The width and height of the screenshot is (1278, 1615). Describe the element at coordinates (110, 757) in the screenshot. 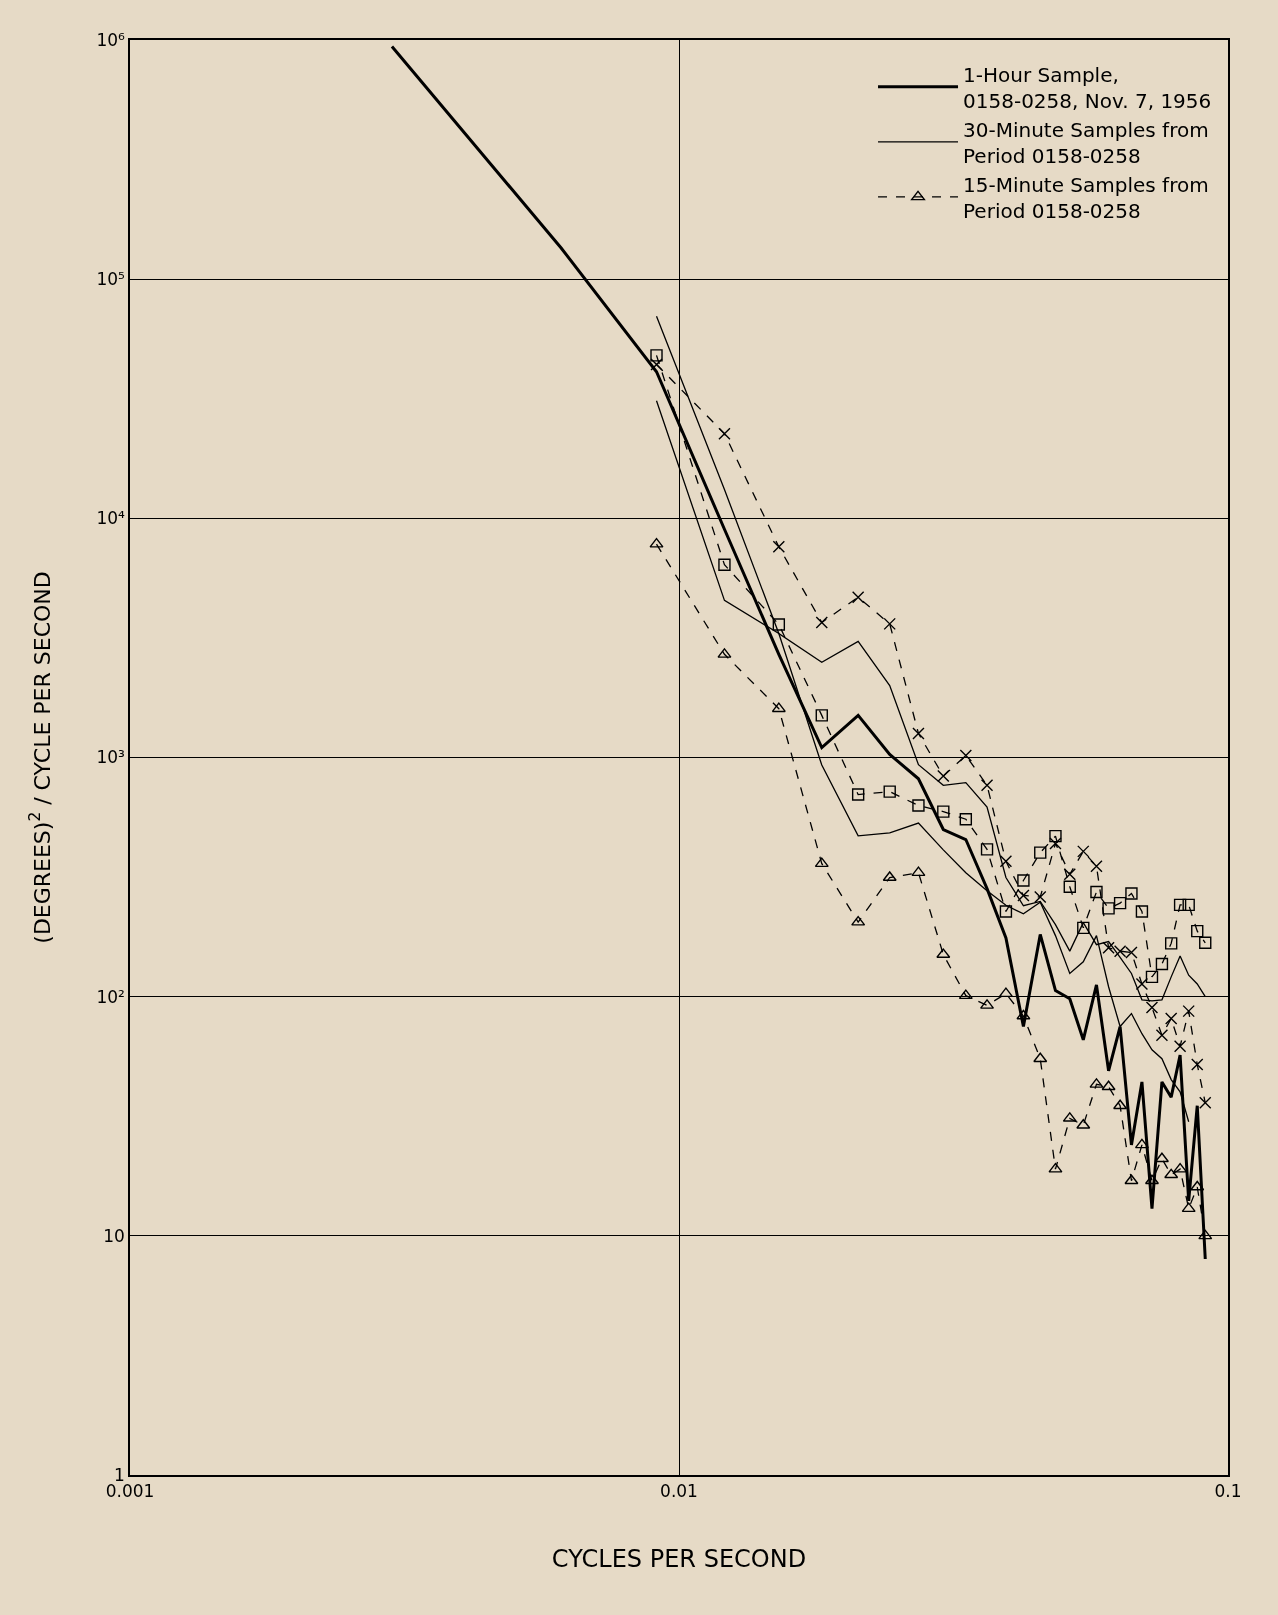

I see `y-tick-label: 10³` at that location.